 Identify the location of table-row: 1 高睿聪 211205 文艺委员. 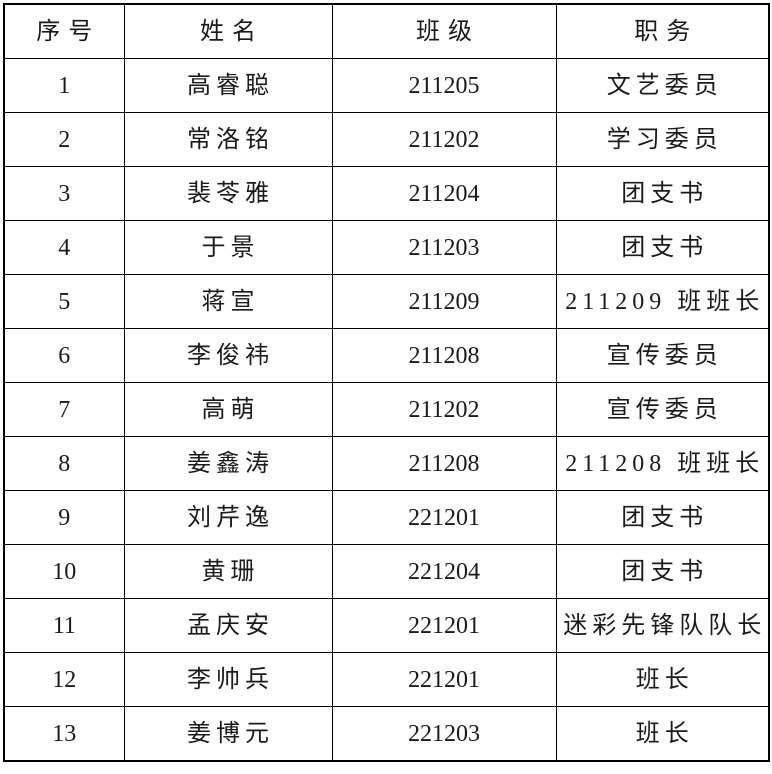
(386, 85).